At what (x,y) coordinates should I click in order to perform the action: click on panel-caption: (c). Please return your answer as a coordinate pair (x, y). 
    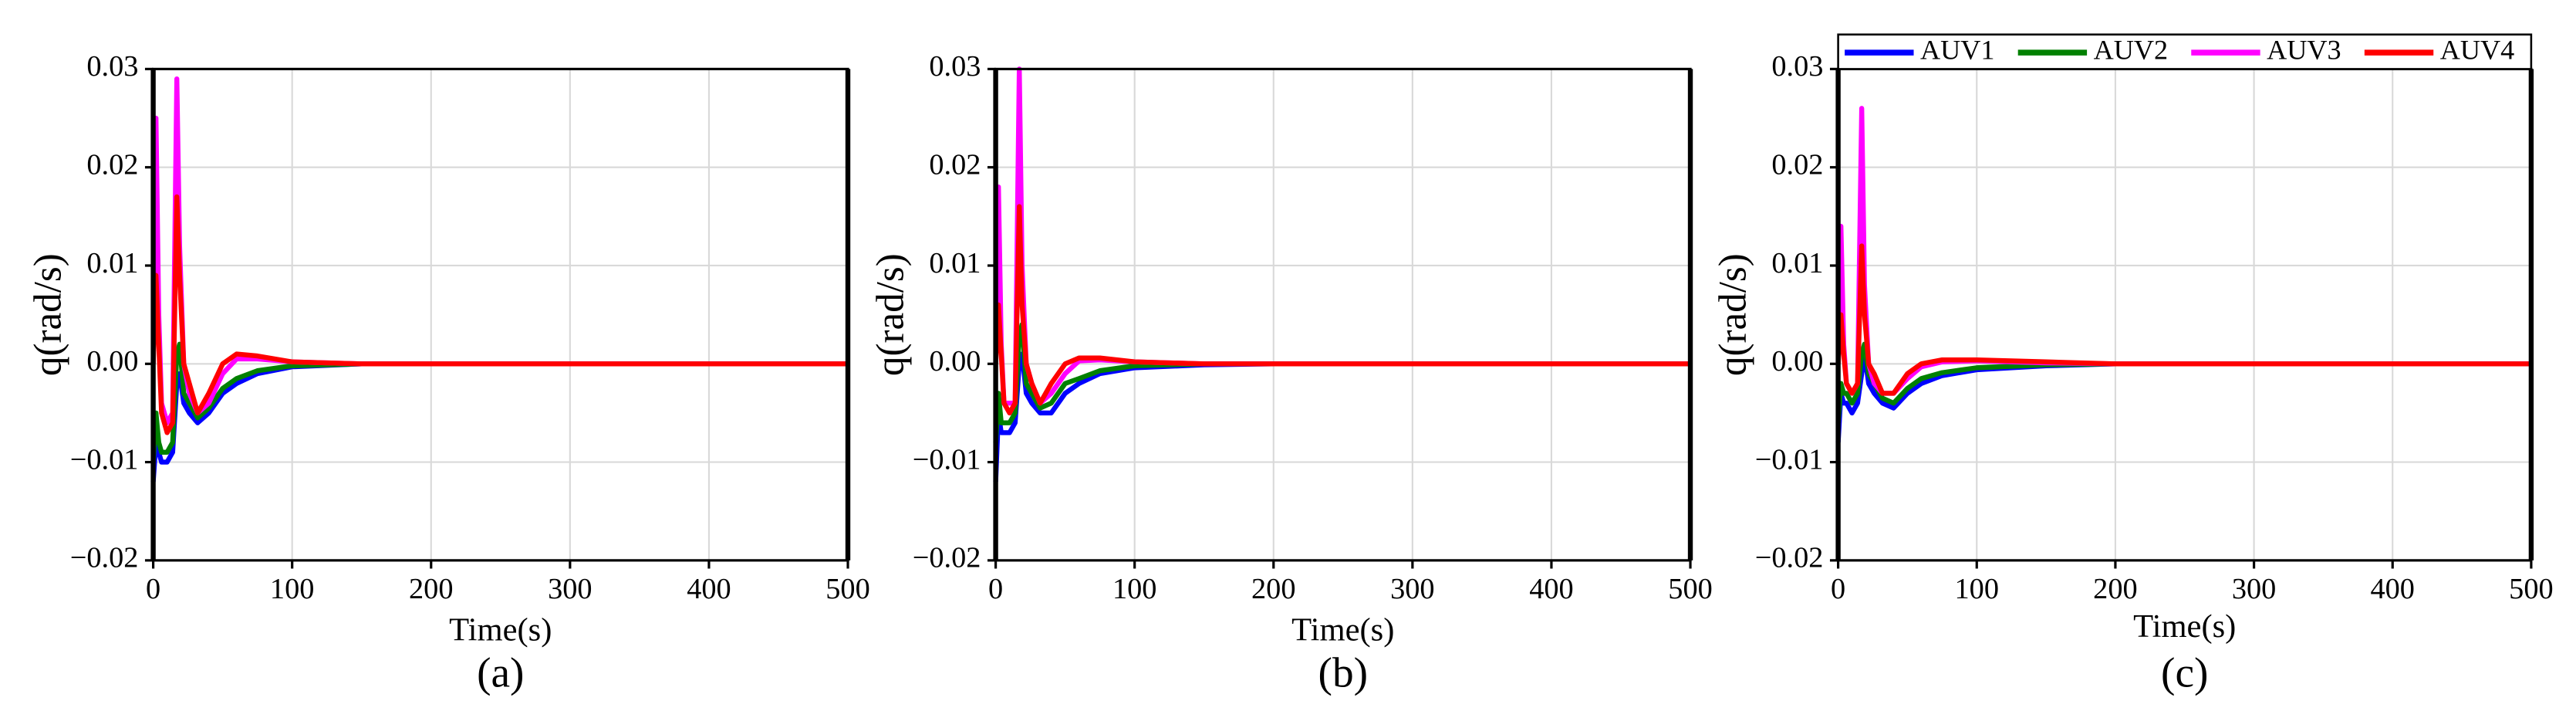
    Looking at the image, I should click on (2184, 672).